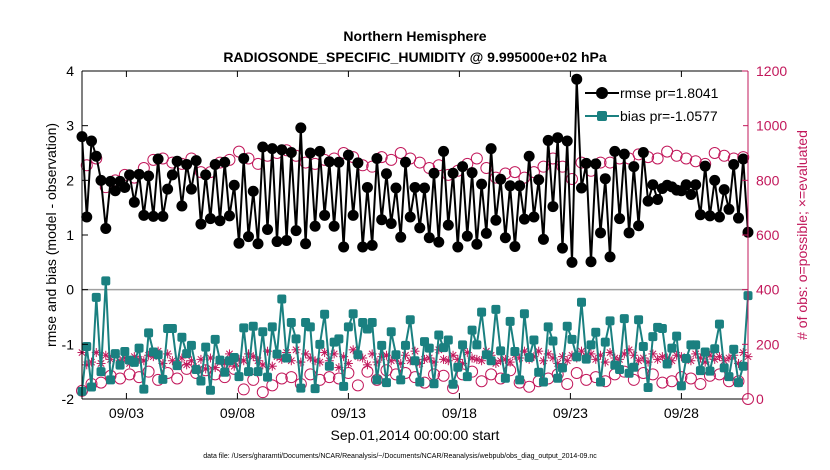 The height and width of the screenshot is (470, 830). What do you see at coordinates (768, 344) in the screenshot?
I see `y-tick-label-right: 200` at bounding box center [768, 344].